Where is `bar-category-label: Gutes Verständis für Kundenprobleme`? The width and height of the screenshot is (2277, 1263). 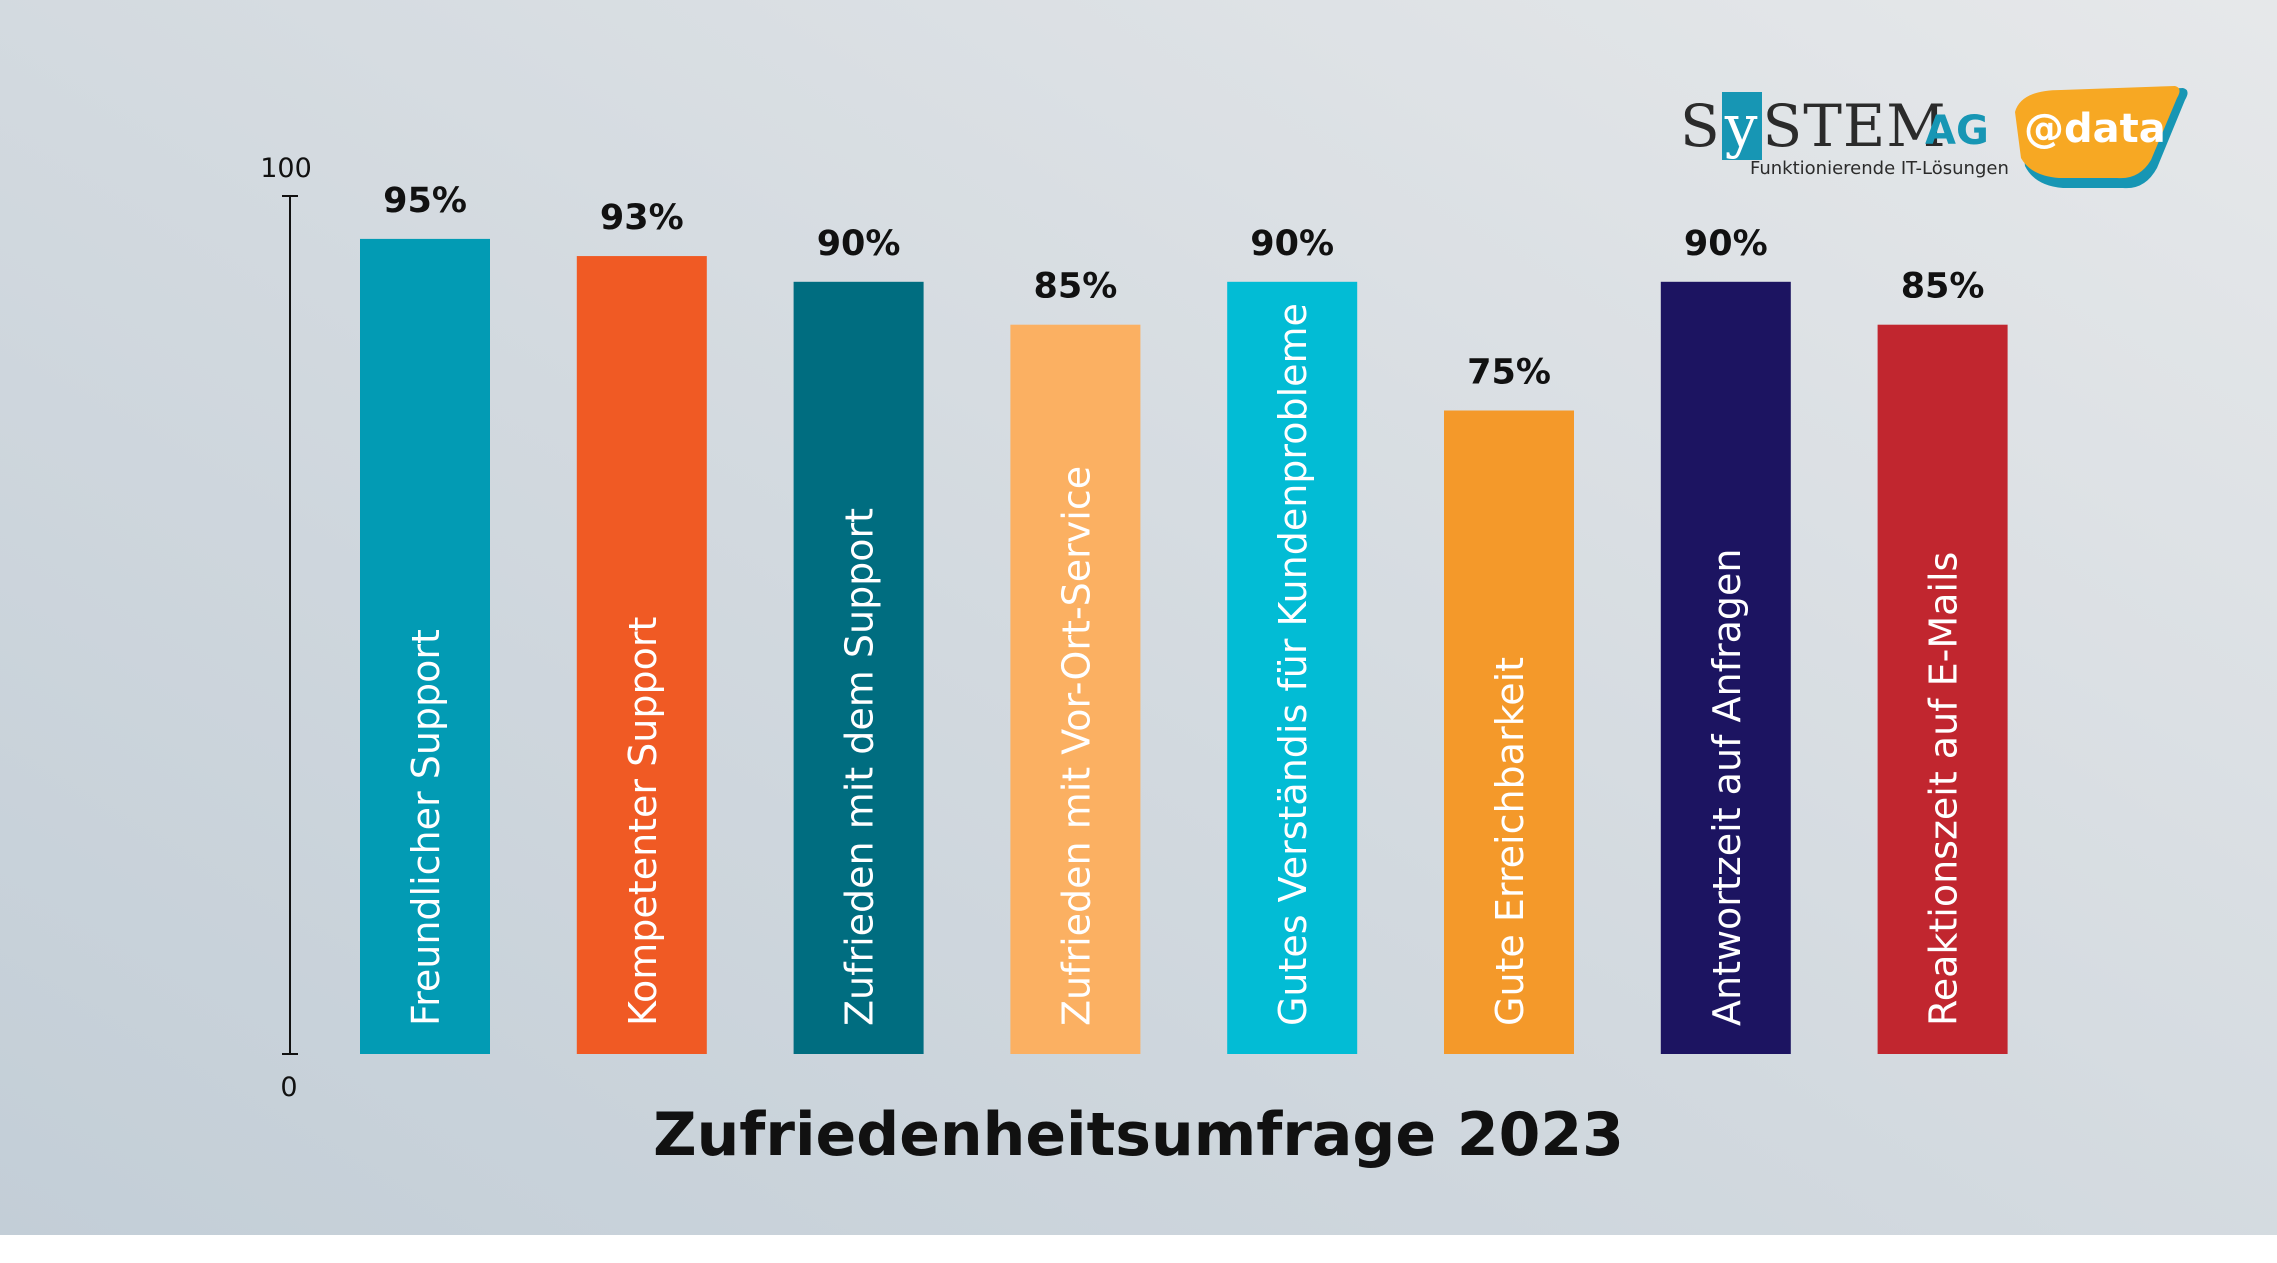
bar-category-label: Gutes Verständis für Kundenprobleme is located at coordinates (1293, 664).